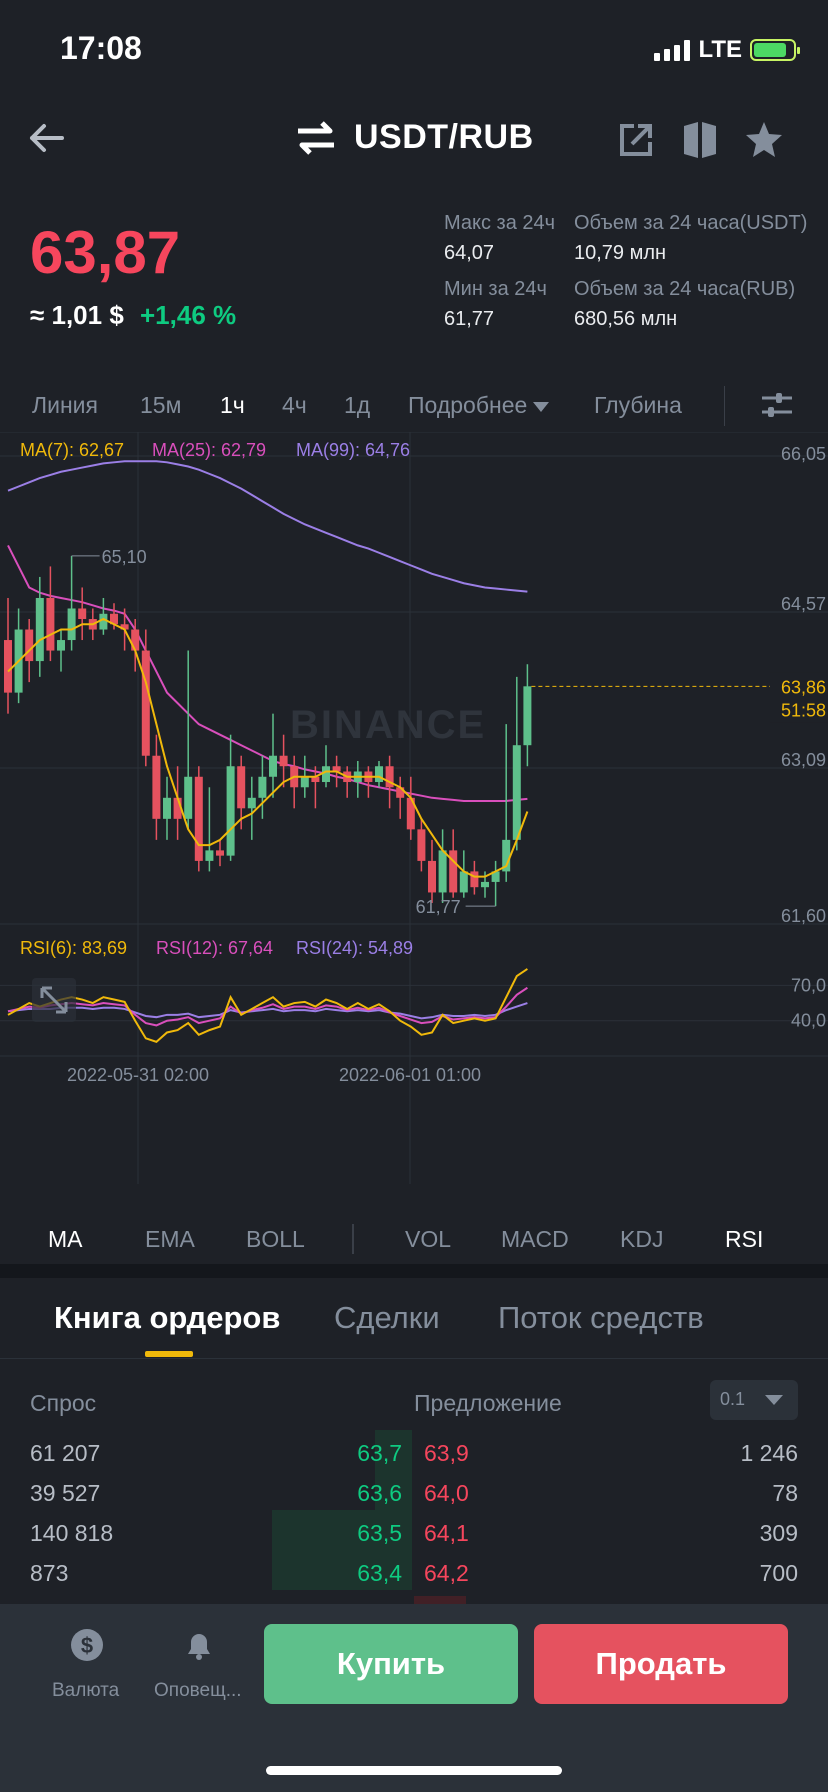 The height and width of the screenshot is (1792, 828). Describe the element at coordinates (357, 405) in the screenshot. I see `interval-tab-1d: 1д` at that location.